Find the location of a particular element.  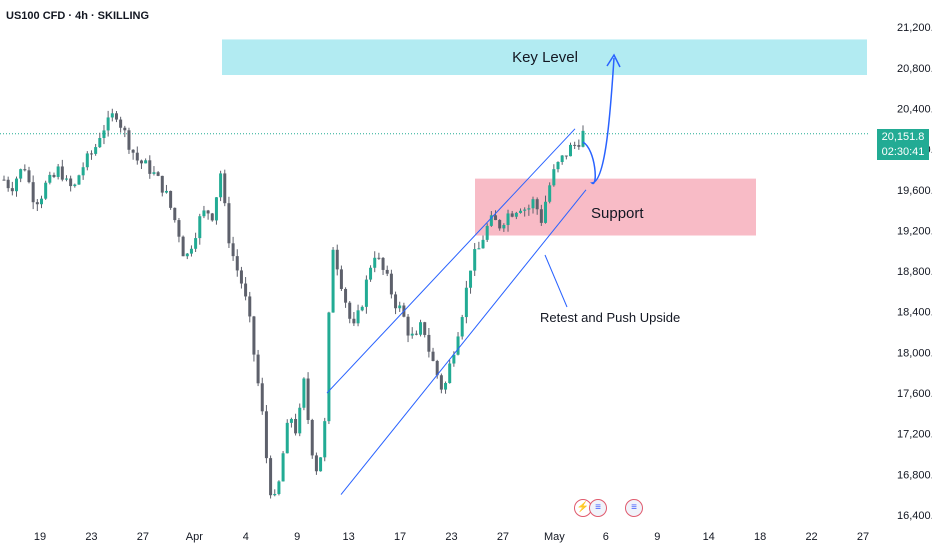

ticker-title: US100 CFD · 4h · SKILLING is located at coordinates (78, 16).